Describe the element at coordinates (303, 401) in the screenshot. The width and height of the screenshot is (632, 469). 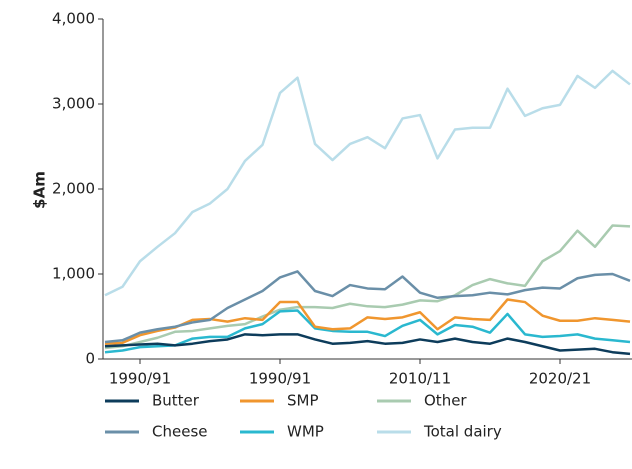
I see `legend-label: SMP` at that location.